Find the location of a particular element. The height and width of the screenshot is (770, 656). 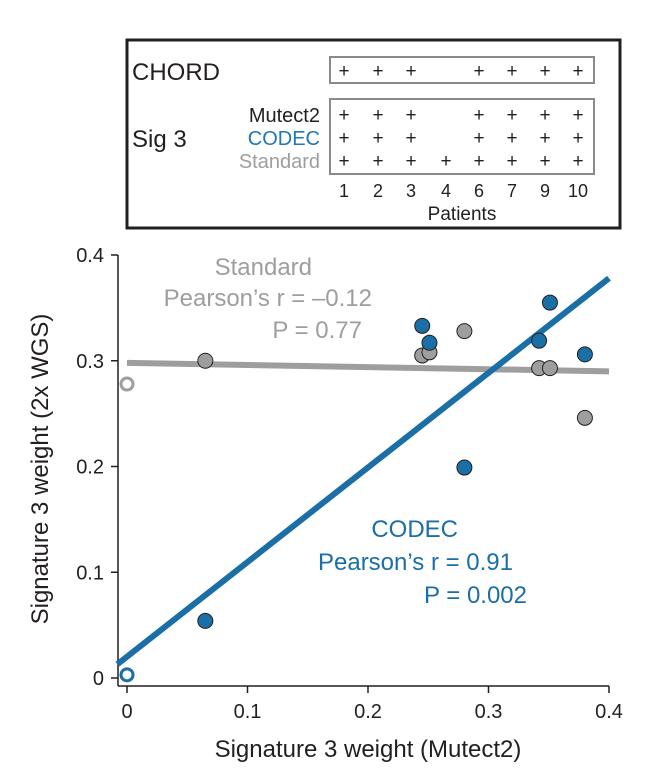

x-tick-label: 0.3 is located at coordinates (489, 712).